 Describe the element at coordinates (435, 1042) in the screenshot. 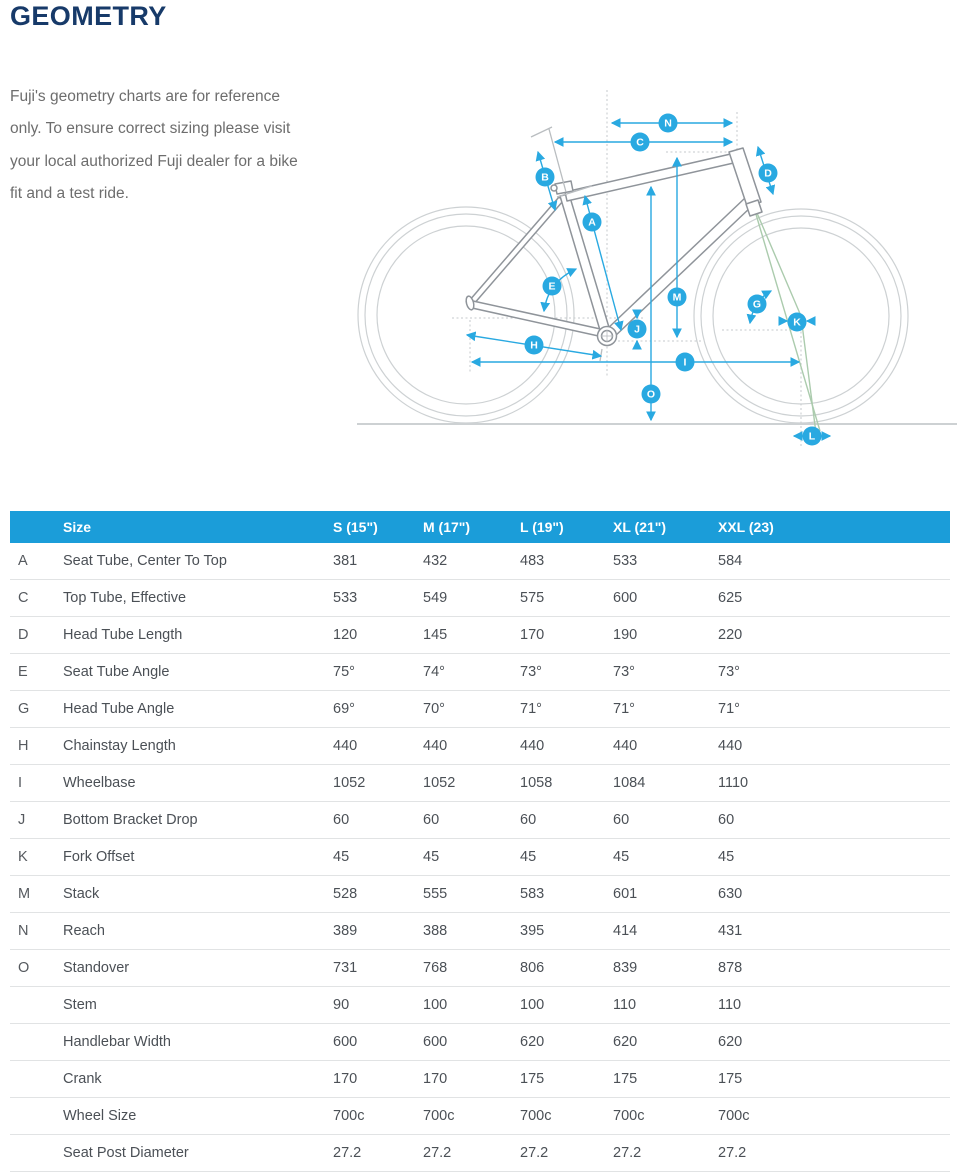

I see `row-value: 600` at that location.